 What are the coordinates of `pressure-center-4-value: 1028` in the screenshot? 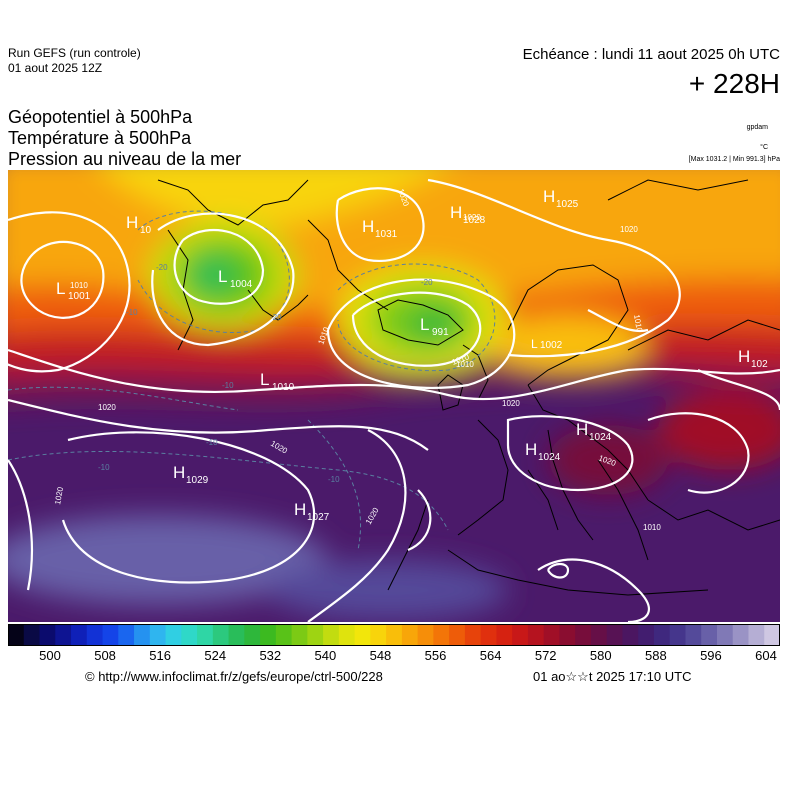 It's located at (474, 220).